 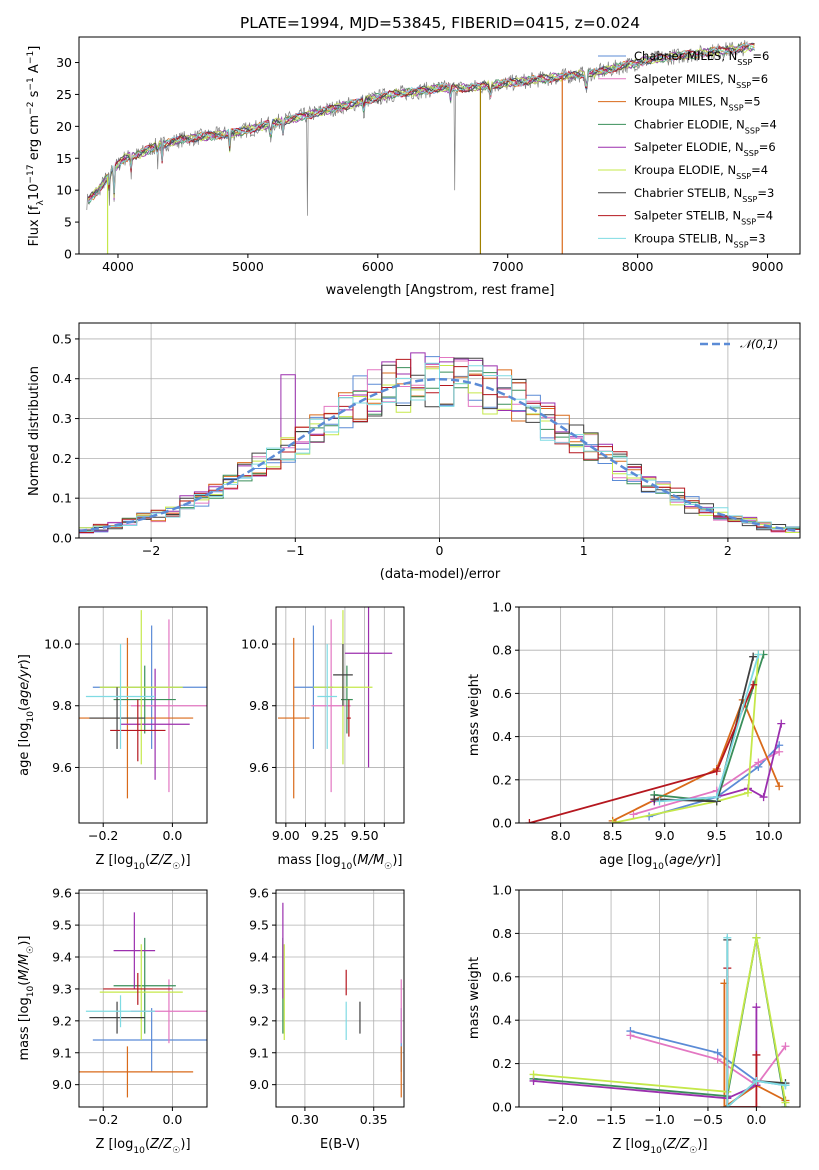 What do you see at coordinates (64, 158) in the screenshot?
I see `y-tick-label: 15` at bounding box center [64, 158].